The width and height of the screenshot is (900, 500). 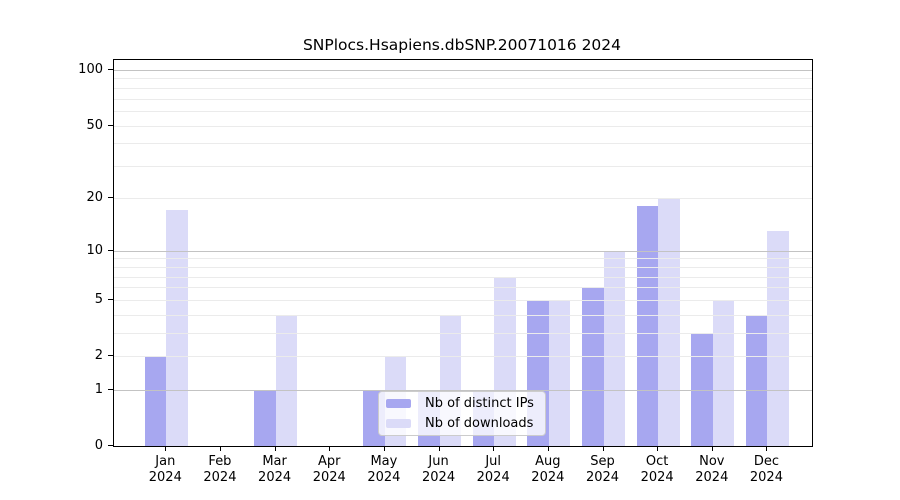 What do you see at coordinates (177, 328) in the screenshot?
I see `bar-nb-of-downloads-jan` at bounding box center [177, 328].